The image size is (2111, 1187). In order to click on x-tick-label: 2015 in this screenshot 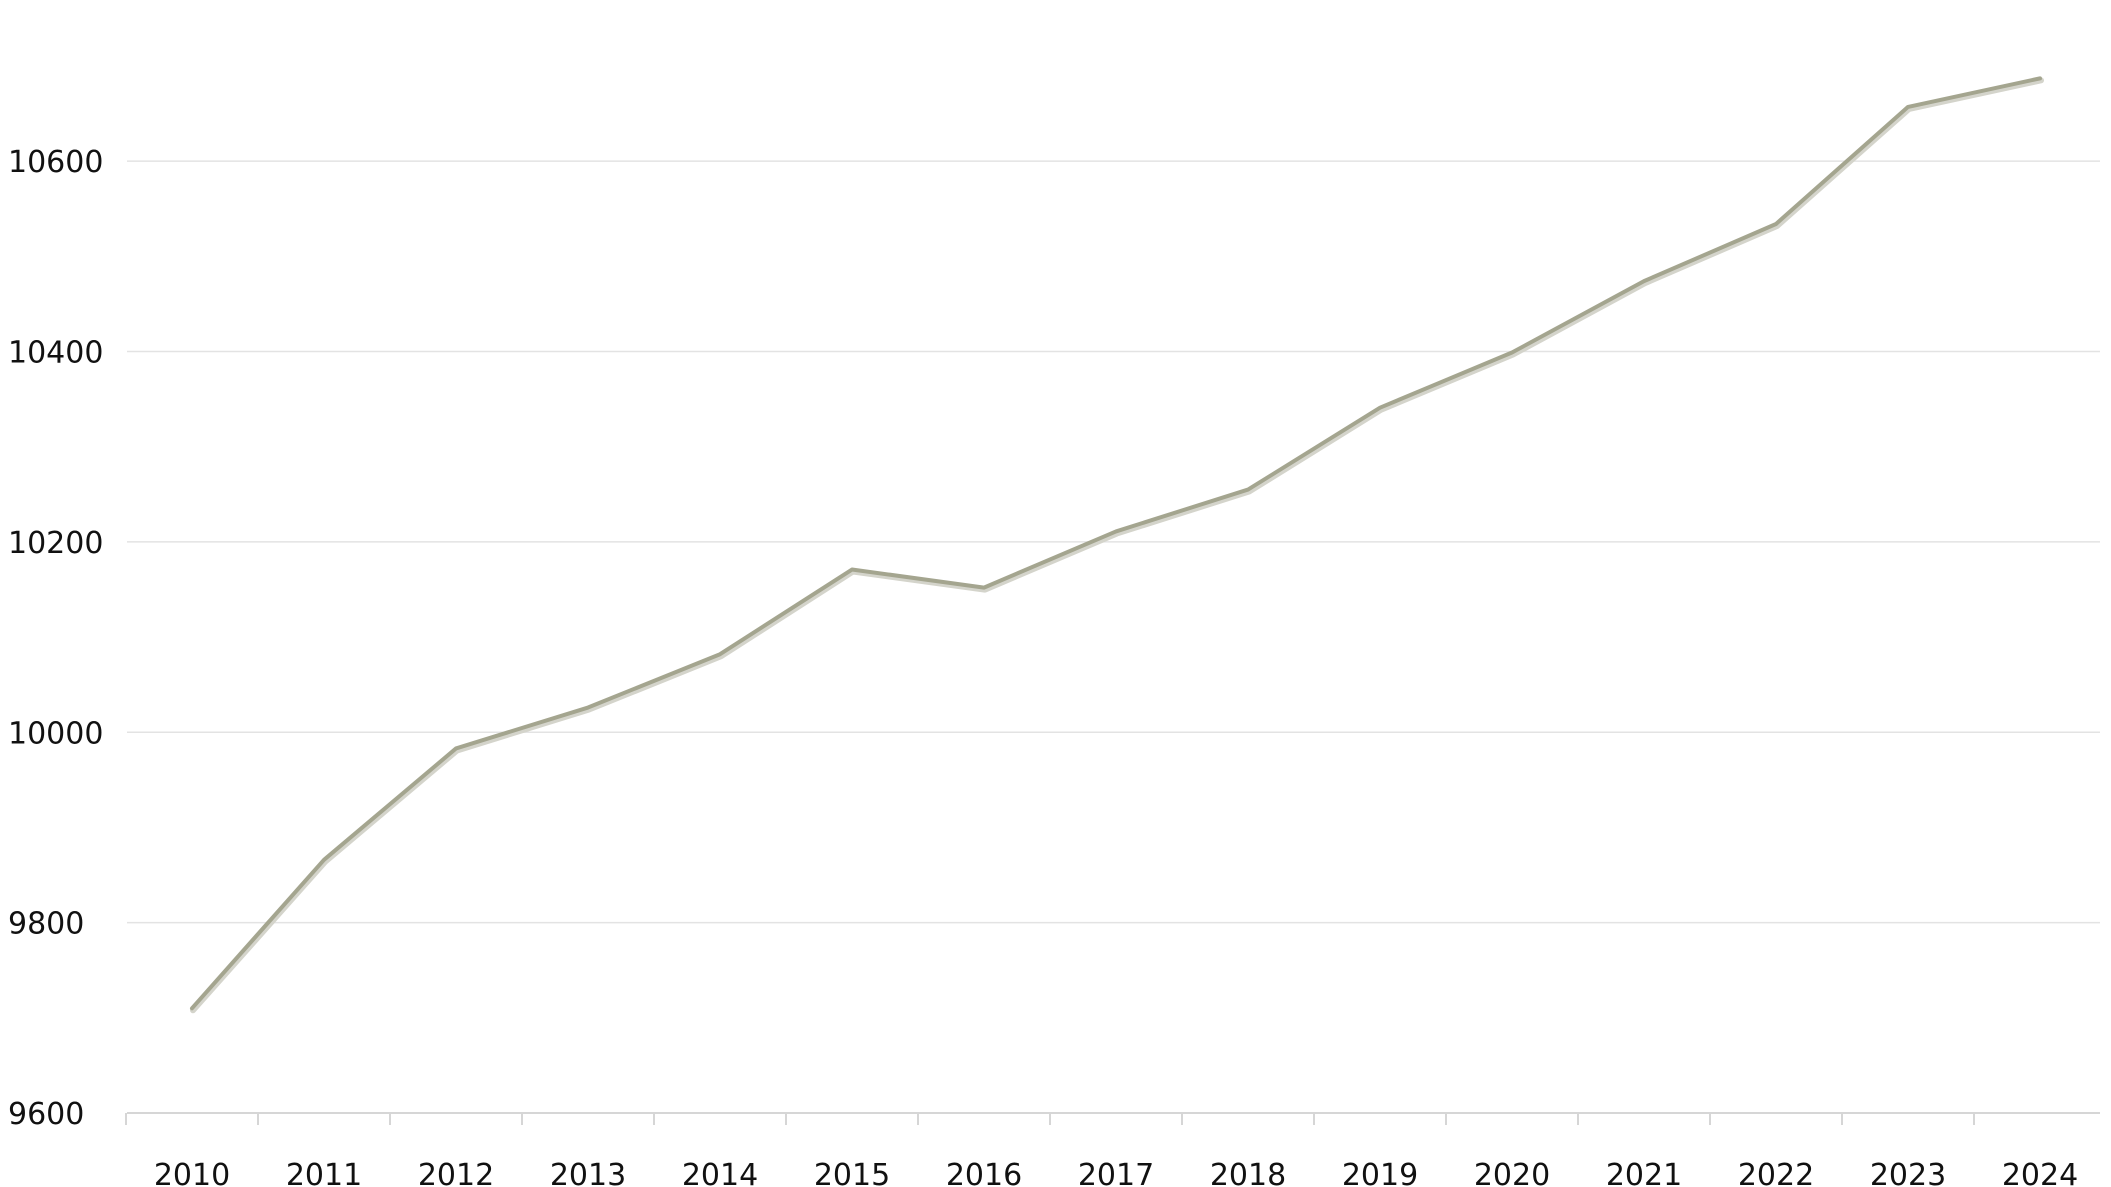, I will do `click(852, 1172)`.